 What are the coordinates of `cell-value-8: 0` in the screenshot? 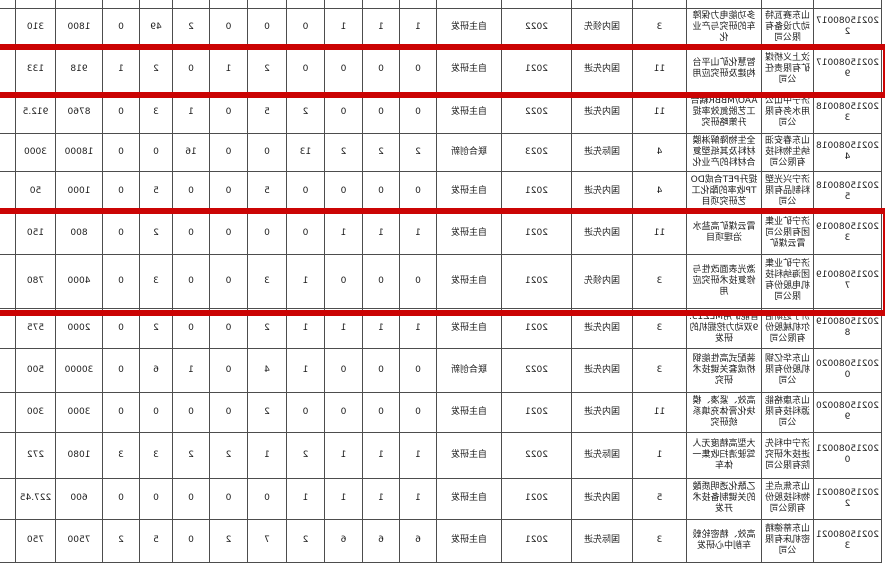 It's located at (156, 412).